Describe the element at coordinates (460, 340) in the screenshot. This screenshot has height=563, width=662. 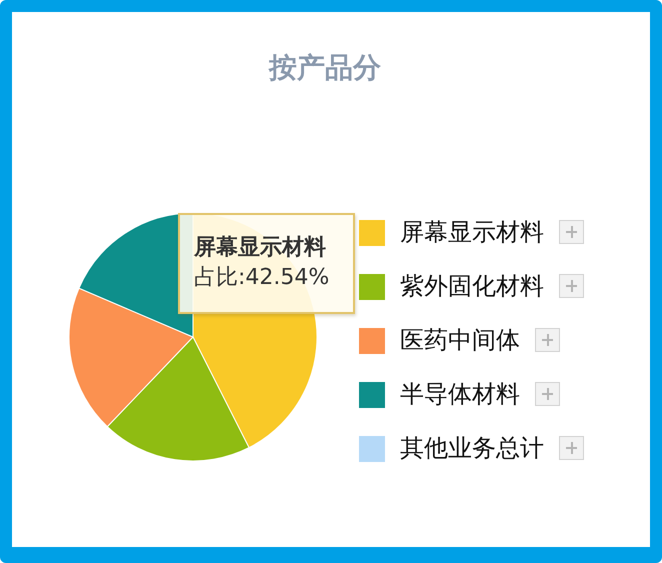
I see `legend-label: 医药中间体` at that location.